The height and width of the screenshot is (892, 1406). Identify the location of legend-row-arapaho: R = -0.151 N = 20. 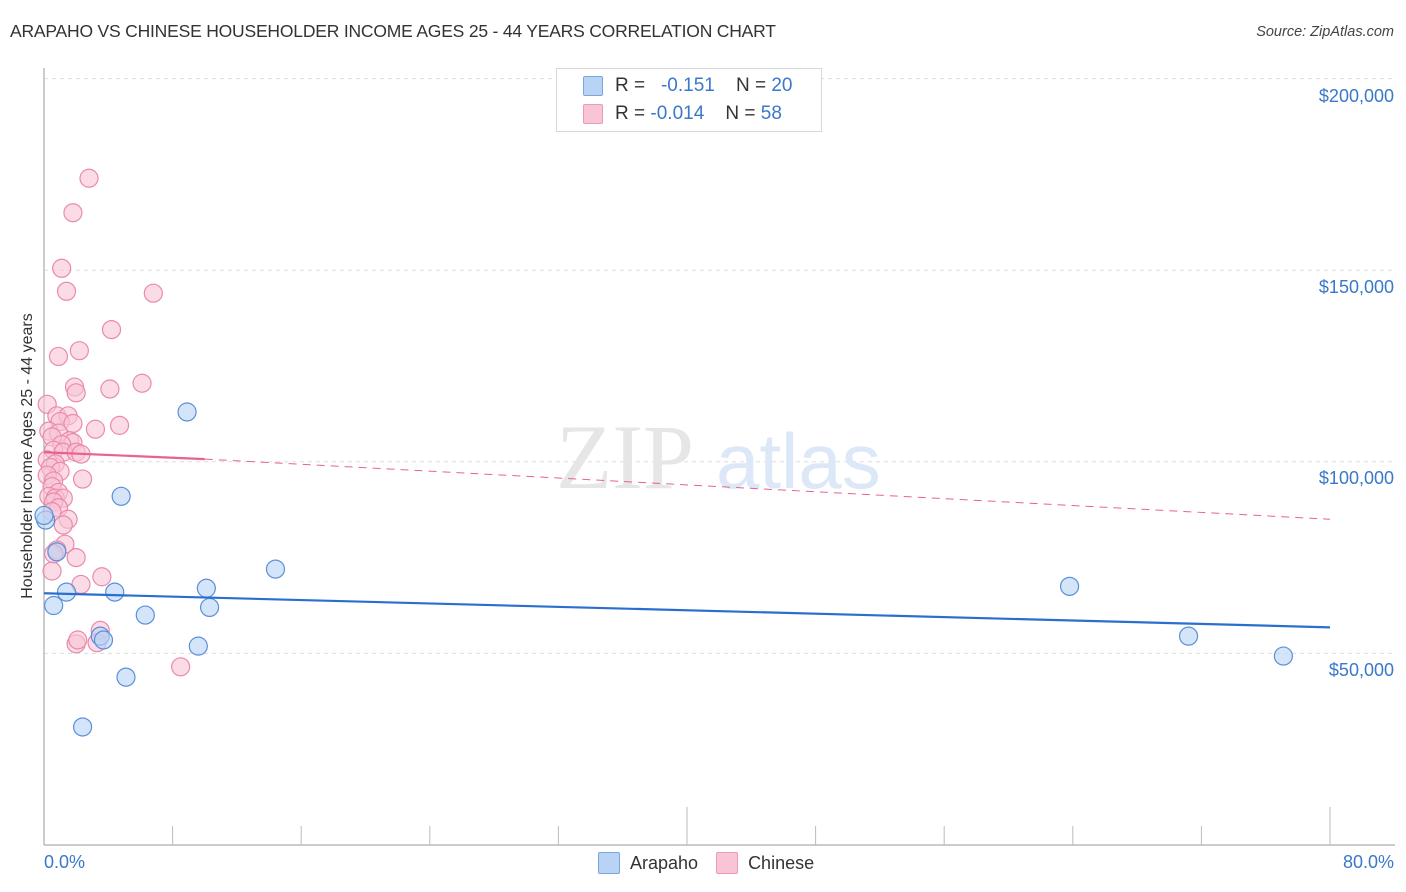
(687, 86).